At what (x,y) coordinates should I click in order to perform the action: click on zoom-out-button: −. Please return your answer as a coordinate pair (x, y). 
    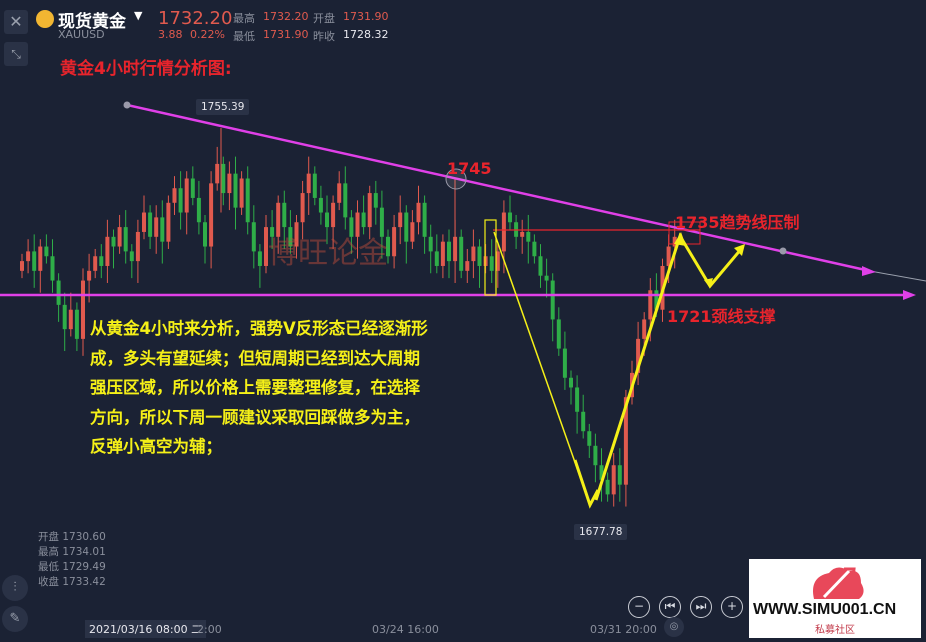
    Looking at the image, I should click on (639, 607).